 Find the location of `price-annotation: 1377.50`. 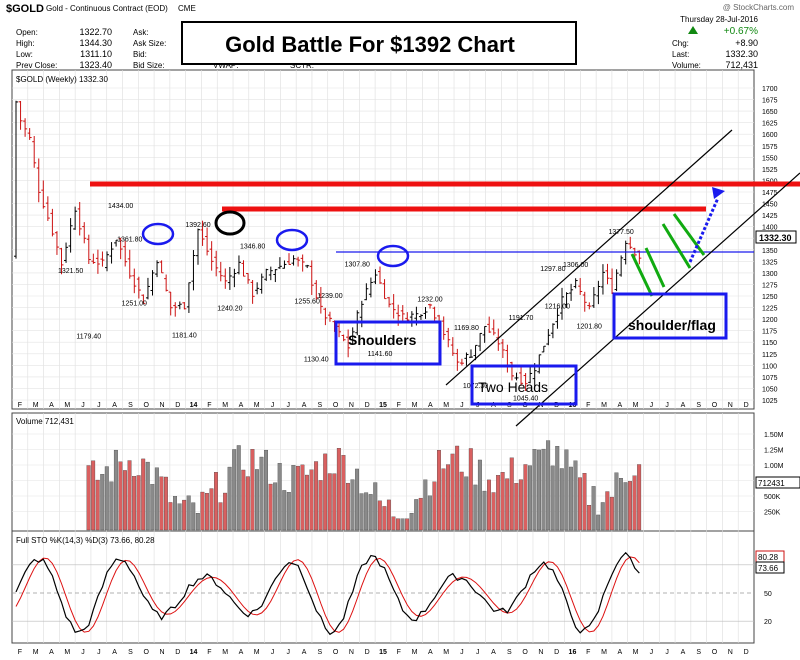

price-annotation: 1377.50 is located at coordinates (620, 232).